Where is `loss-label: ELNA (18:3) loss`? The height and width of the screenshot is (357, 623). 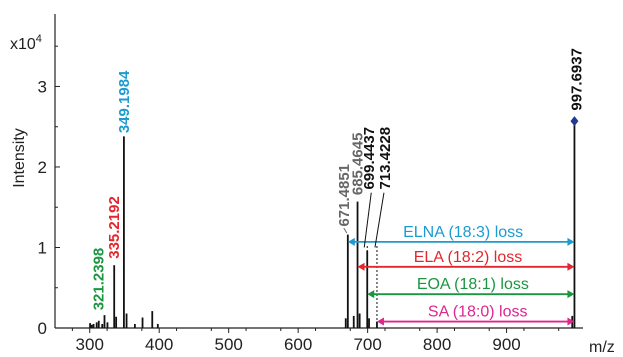 loss-label: ELNA (18:3) loss is located at coordinates (463, 232).